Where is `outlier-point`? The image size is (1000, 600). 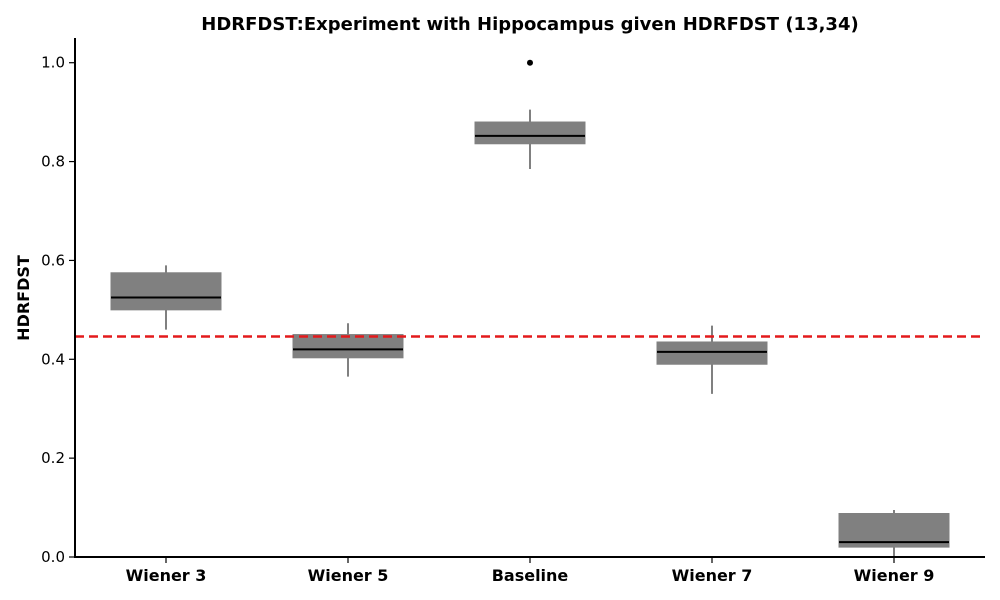
outlier-point is located at coordinates (530, 62).